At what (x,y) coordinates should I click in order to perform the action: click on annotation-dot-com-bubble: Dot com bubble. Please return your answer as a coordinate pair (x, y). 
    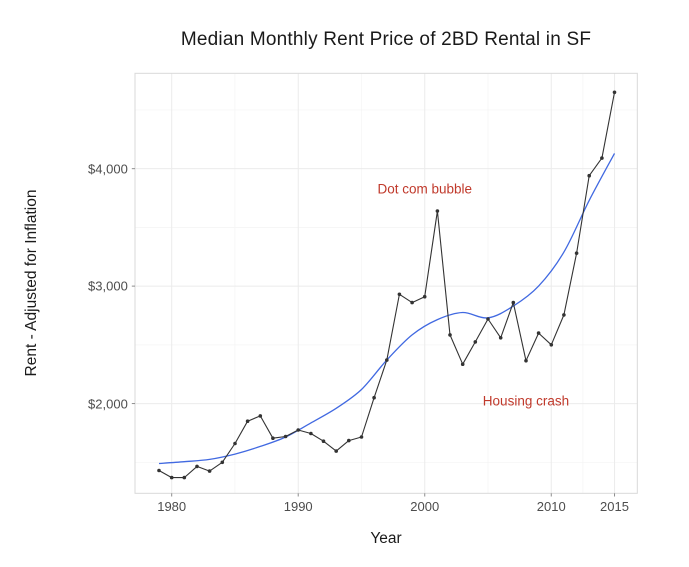
    Looking at the image, I should click on (425, 189).